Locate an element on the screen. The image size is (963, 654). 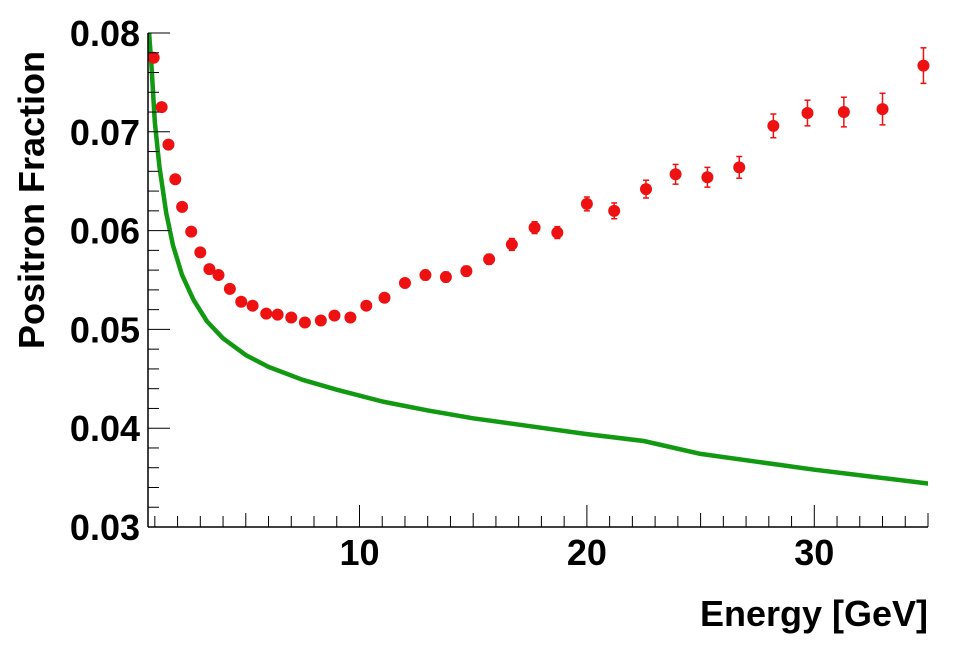
x-tick-label: 20 is located at coordinates (587, 552).